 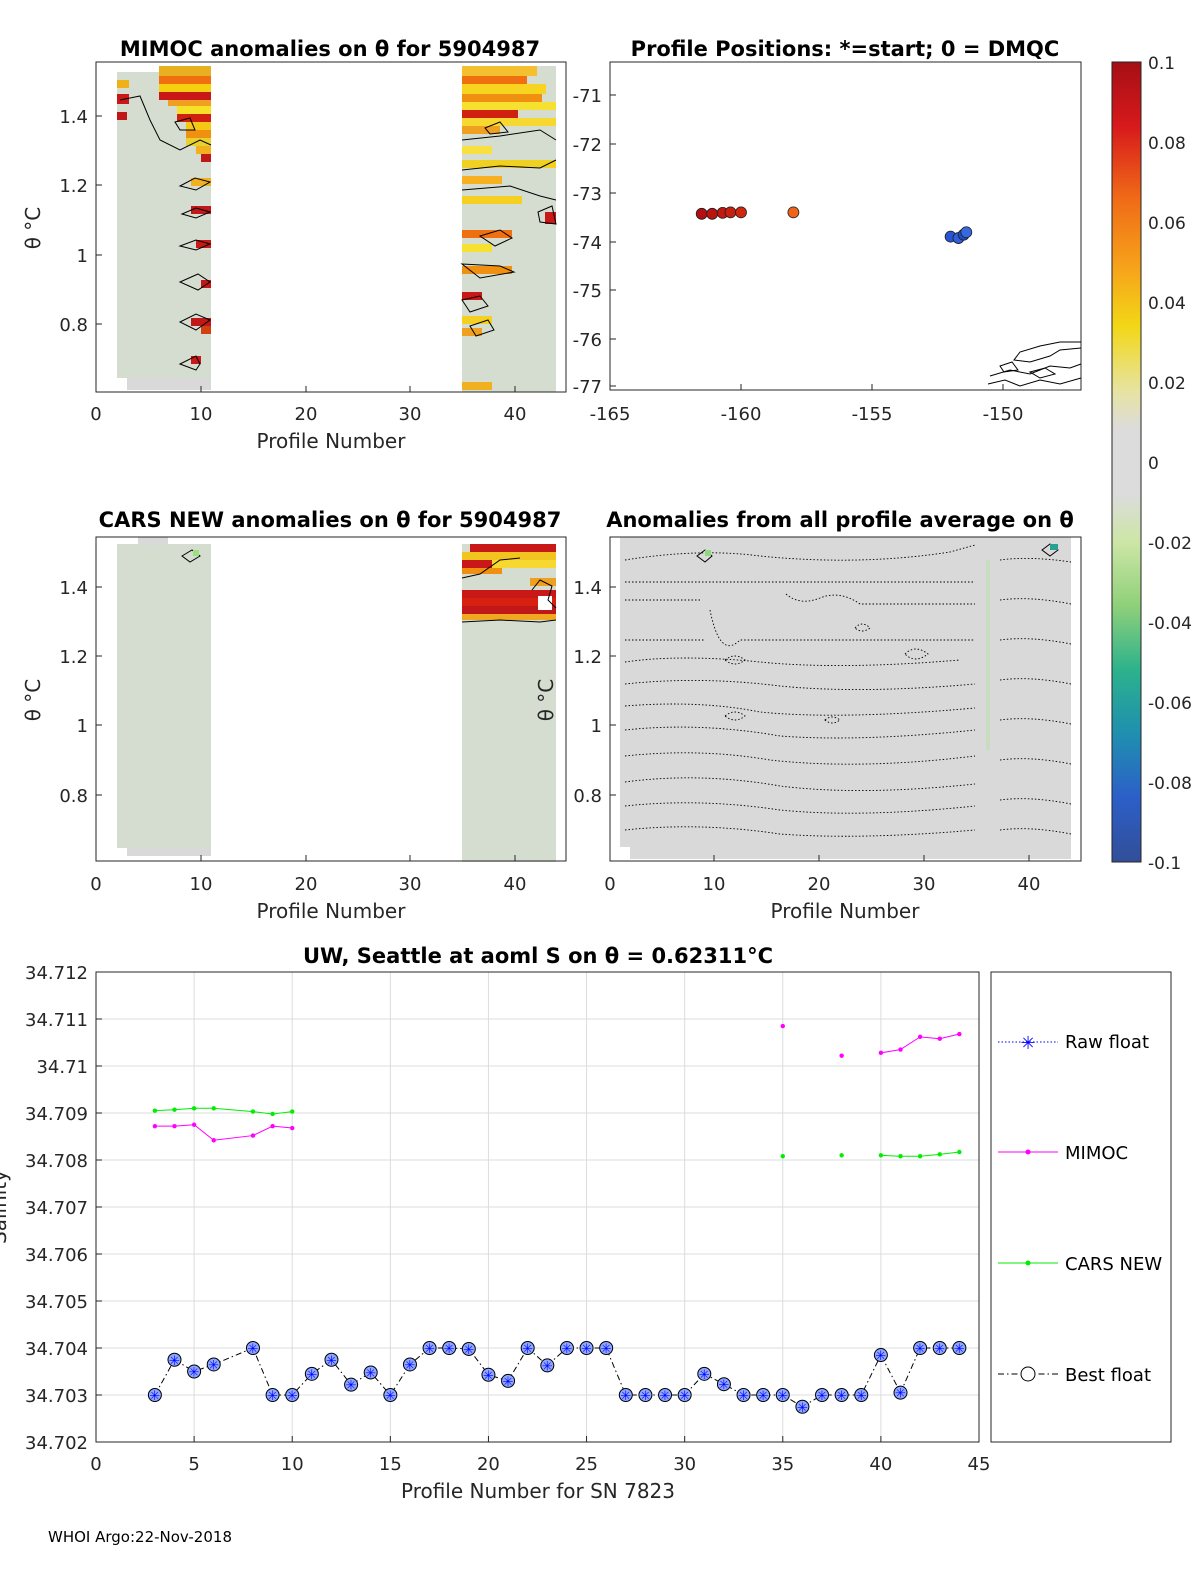 I want to click on salinity-ytick: 34.705, so click(x=56, y=1302).